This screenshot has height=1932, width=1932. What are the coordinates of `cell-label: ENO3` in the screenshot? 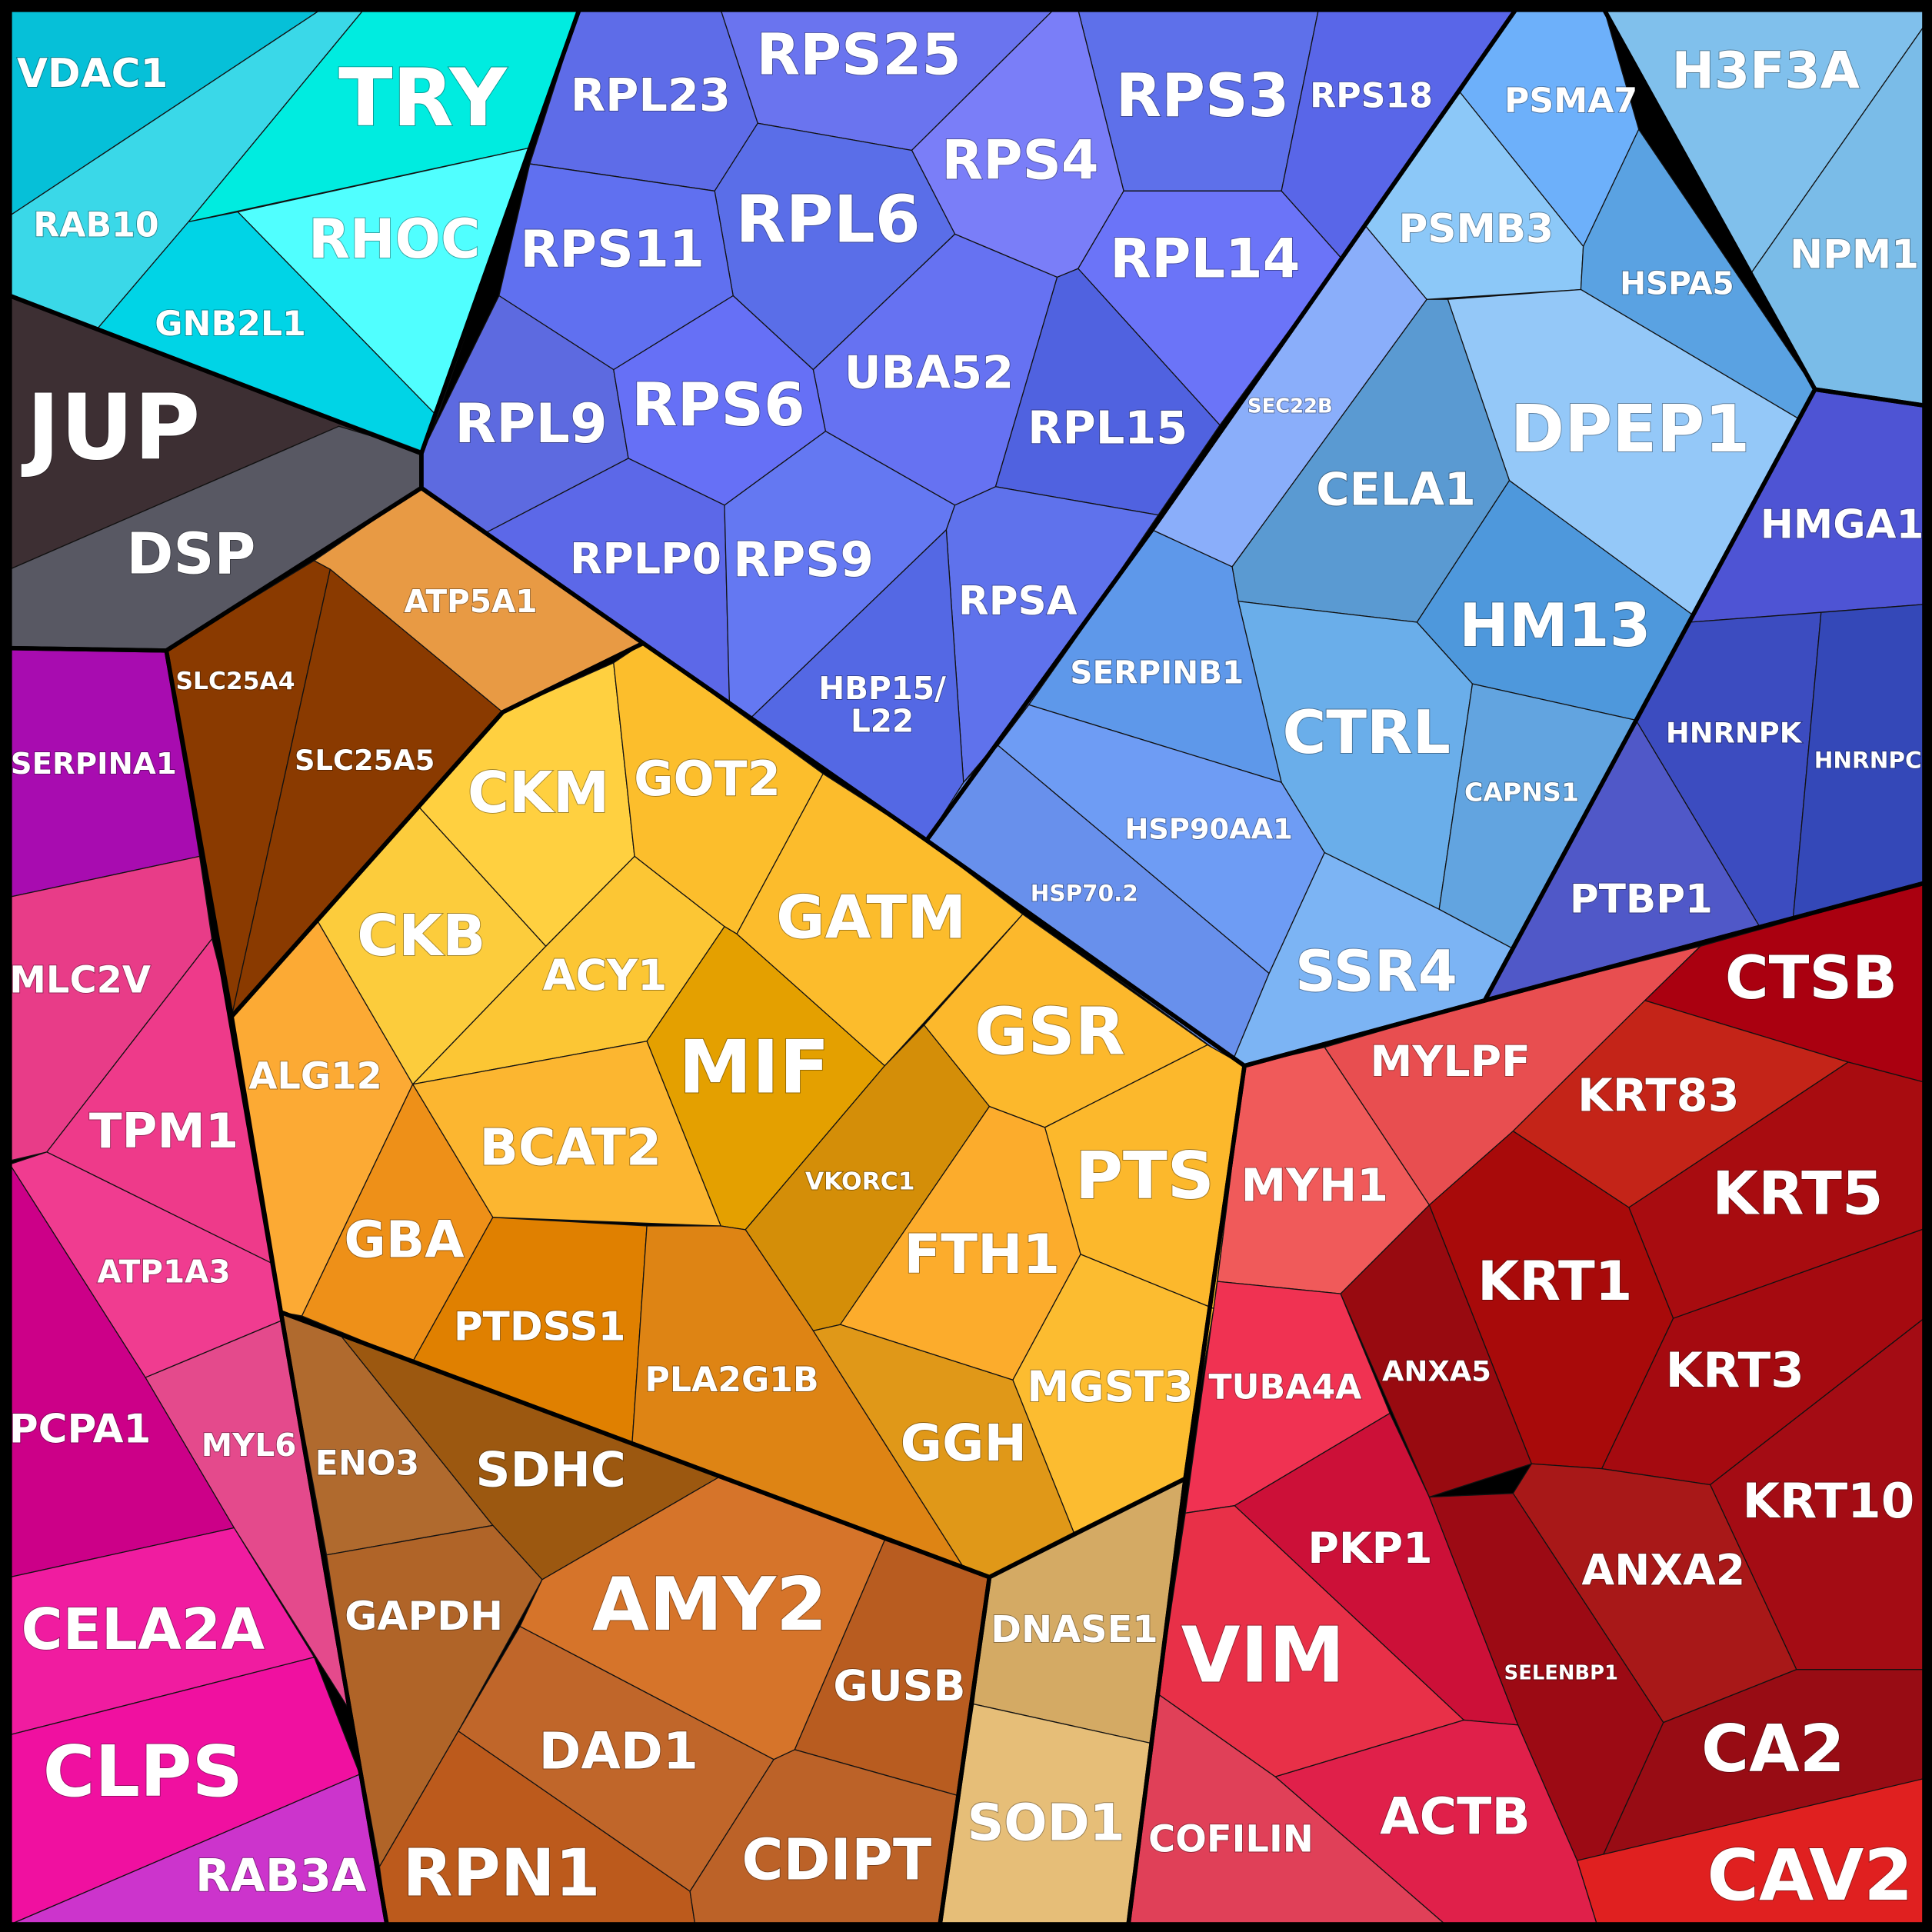 It's located at (367, 1464).